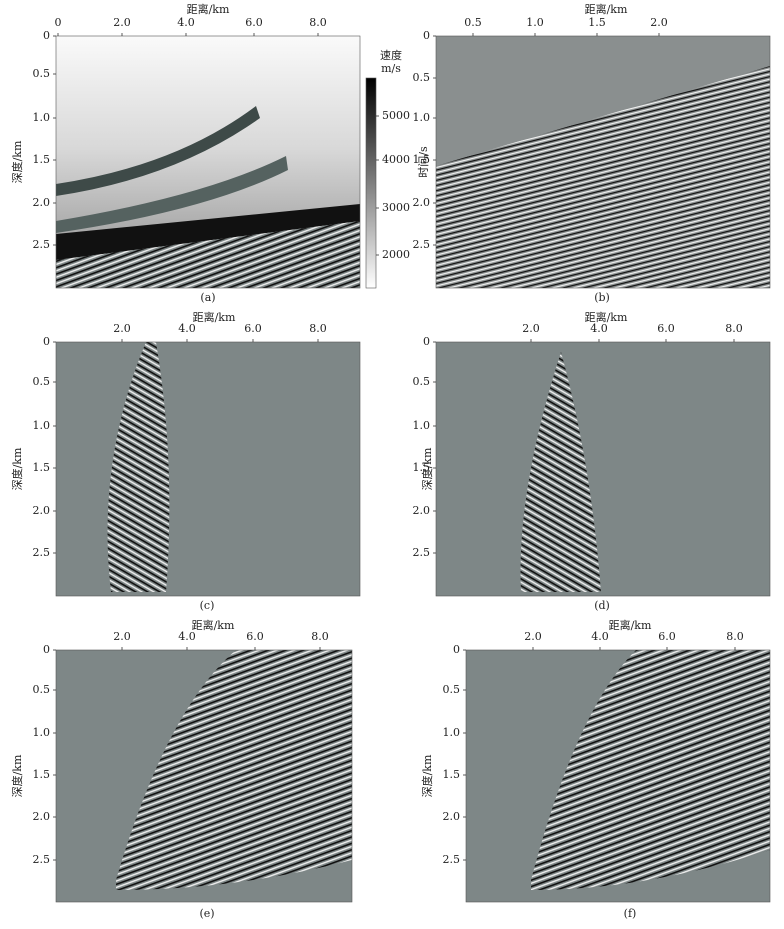 The height and width of the screenshot is (929, 784). What do you see at coordinates (396, 115) in the screenshot?
I see `colorbar-tick-label: 5000` at bounding box center [396, 115].